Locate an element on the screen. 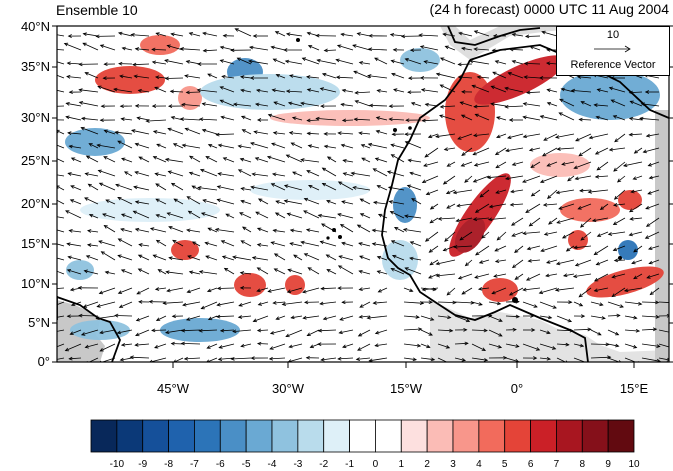 The image size is (673, 471). lat-label: 35°N is located at coordinates (35, 66).